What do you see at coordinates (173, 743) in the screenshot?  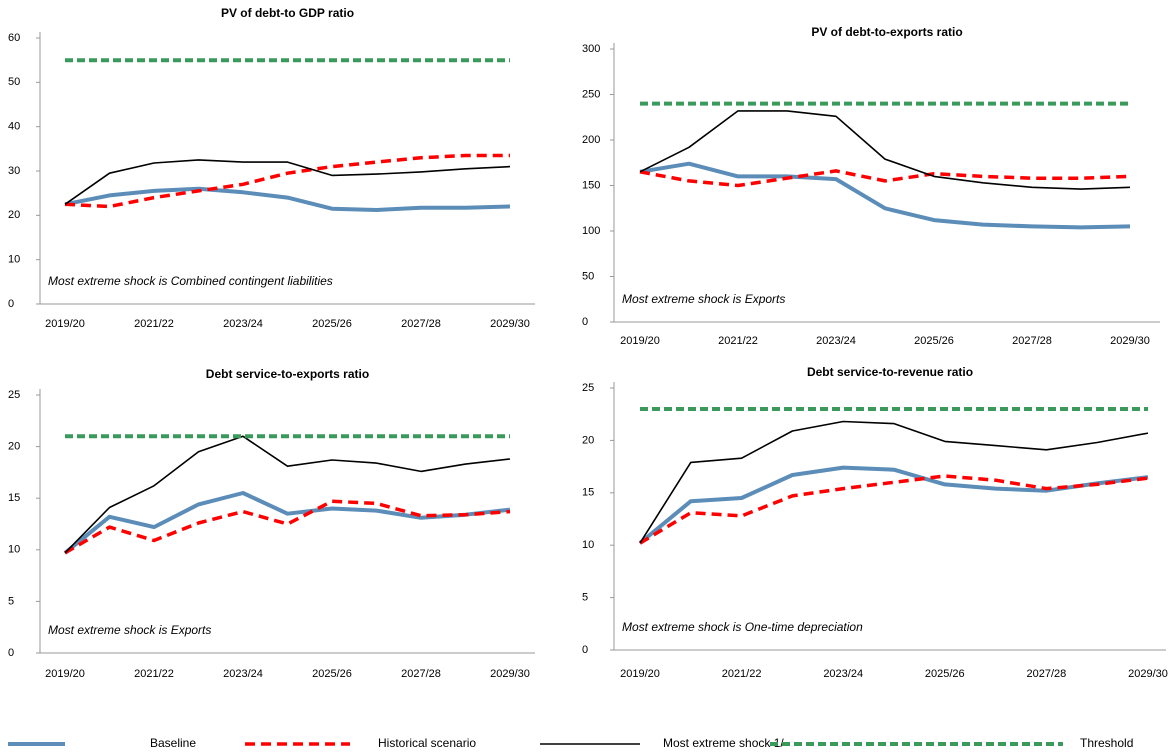 I see `legend-label: Baseline` at bounding box center [173, 743].